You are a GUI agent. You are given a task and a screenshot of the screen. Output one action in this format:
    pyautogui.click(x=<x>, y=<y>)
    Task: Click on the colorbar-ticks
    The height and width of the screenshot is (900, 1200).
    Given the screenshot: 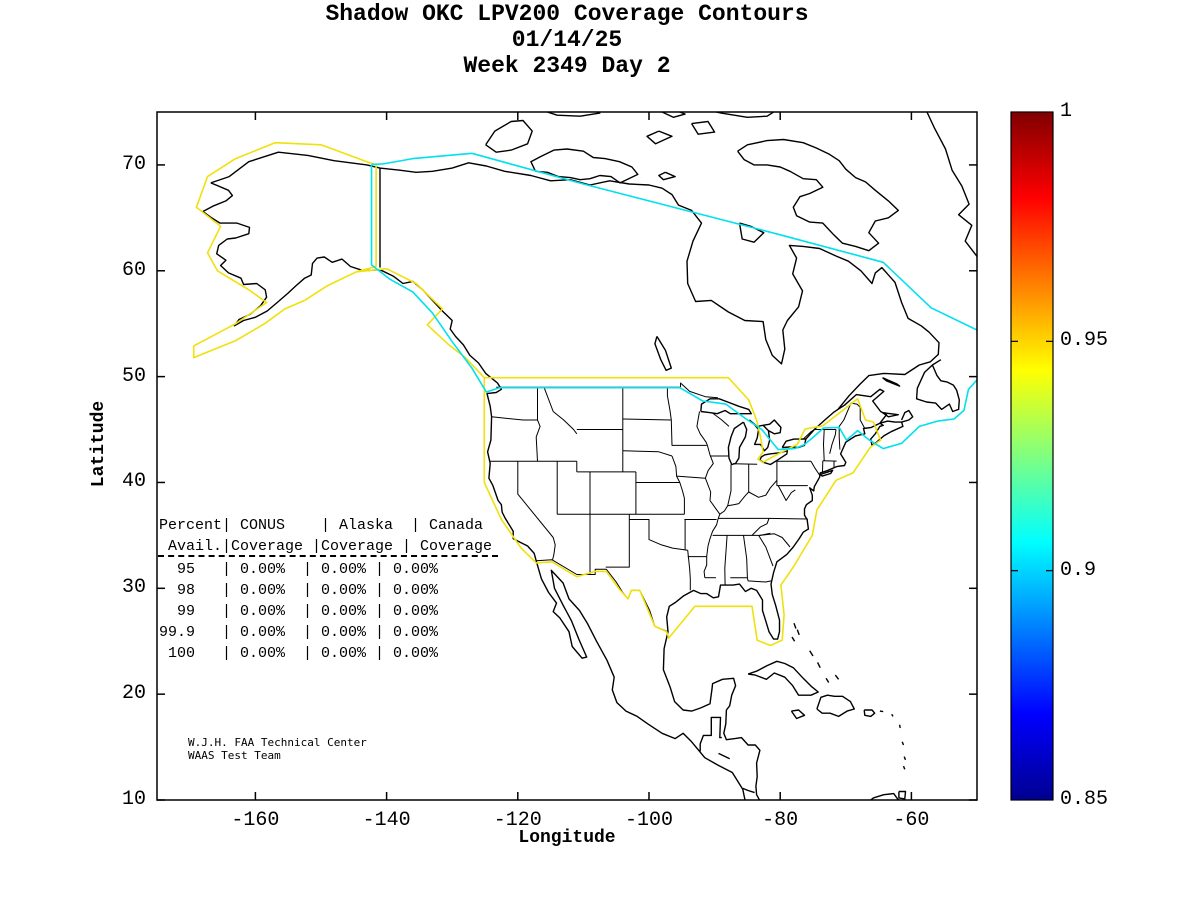 What is the action you would take?
    pyautogui.click(x=1032, y=456)
    